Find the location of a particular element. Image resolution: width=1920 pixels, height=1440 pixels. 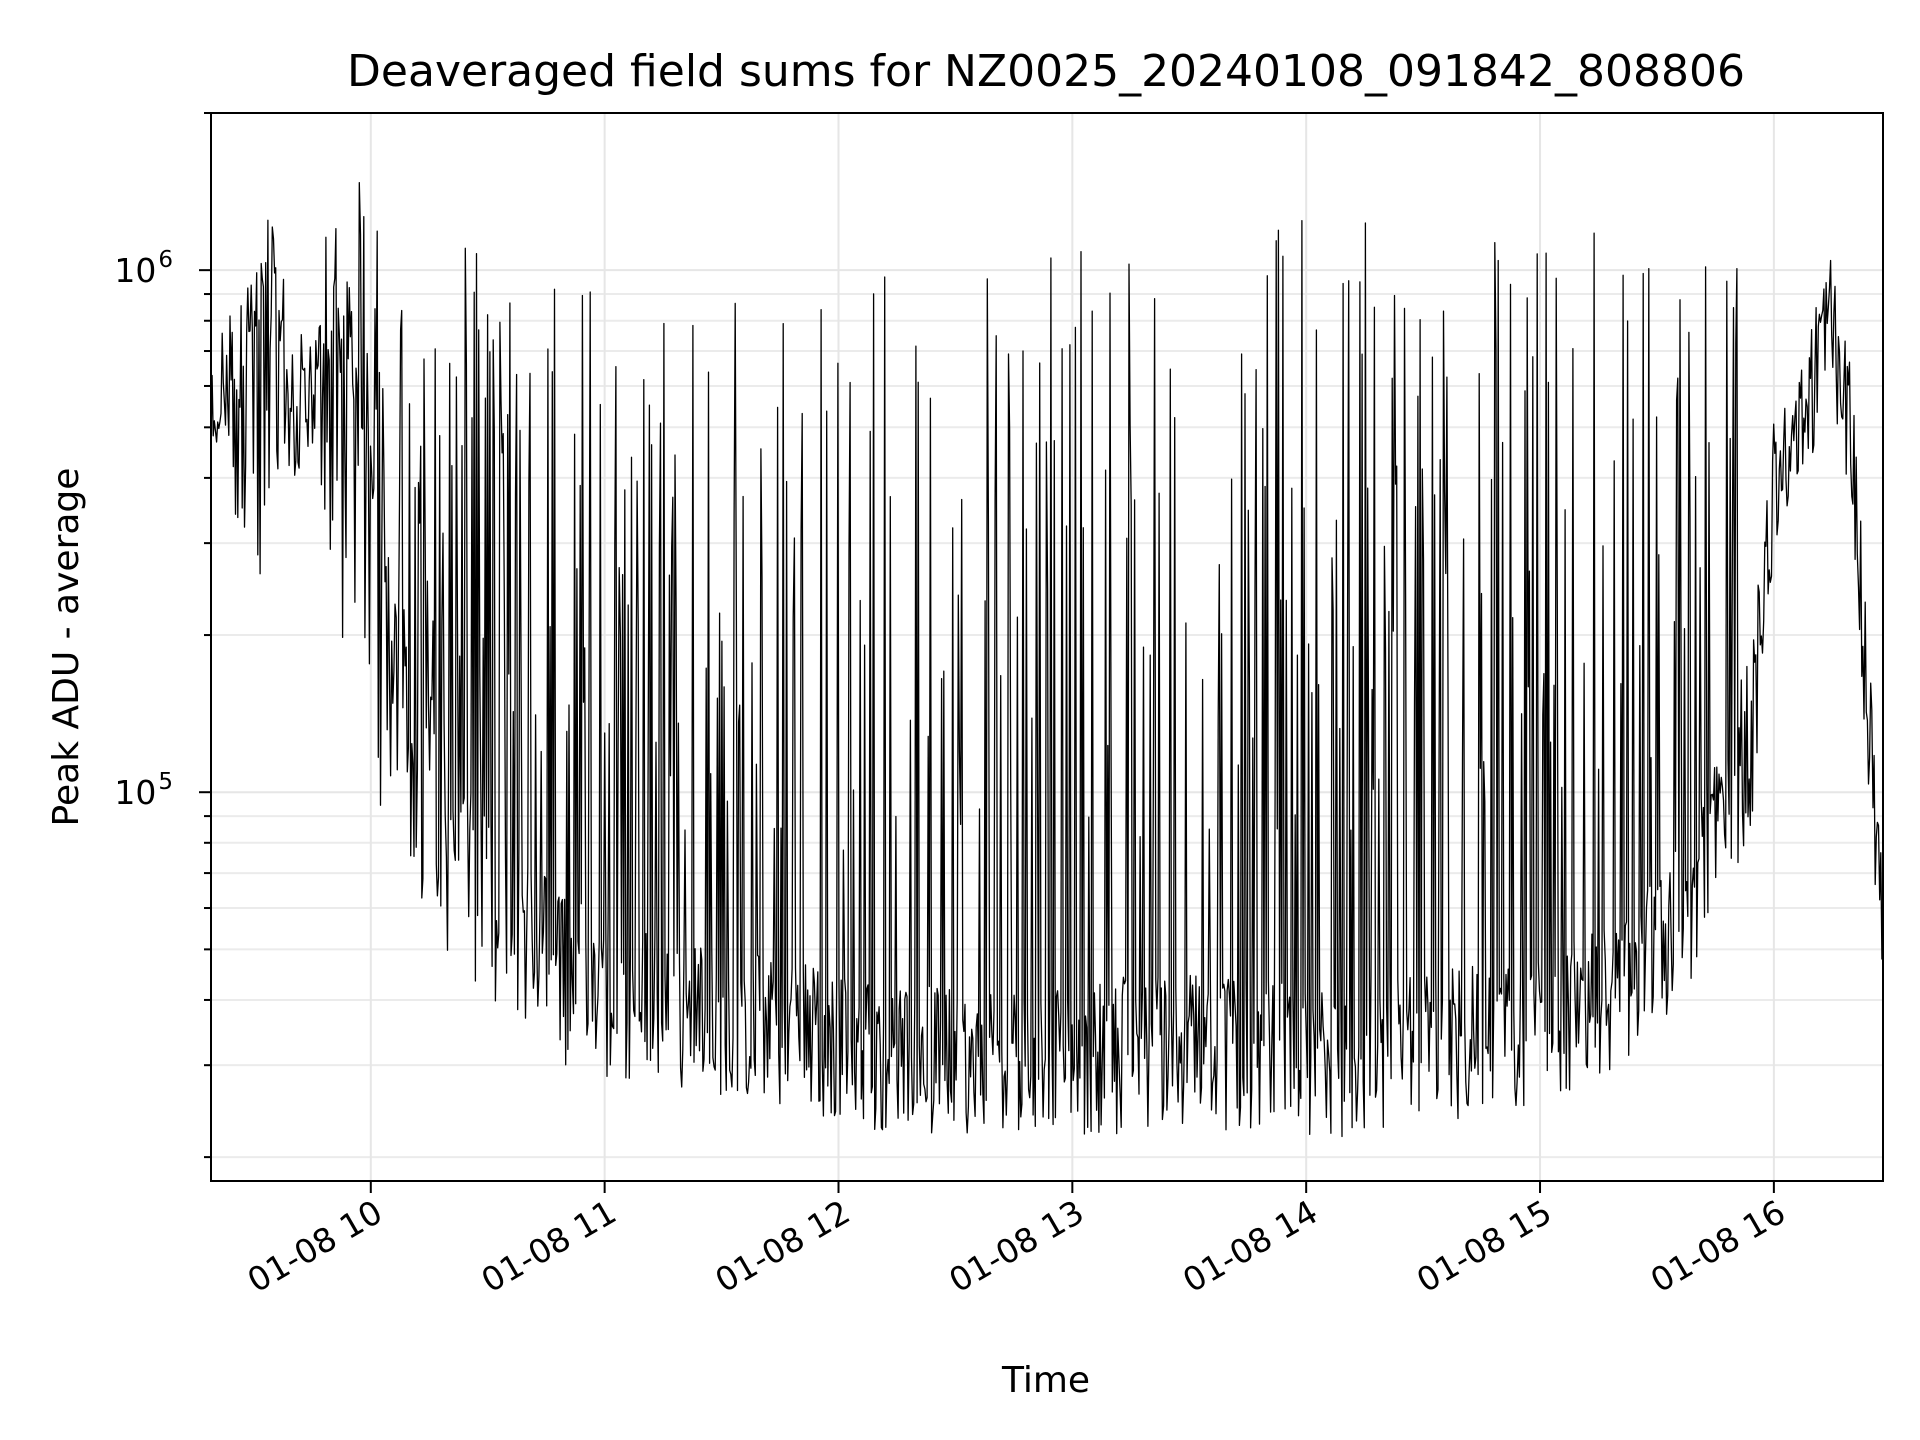

x-axis-label: Time is located at coordinates (1045, 1380).